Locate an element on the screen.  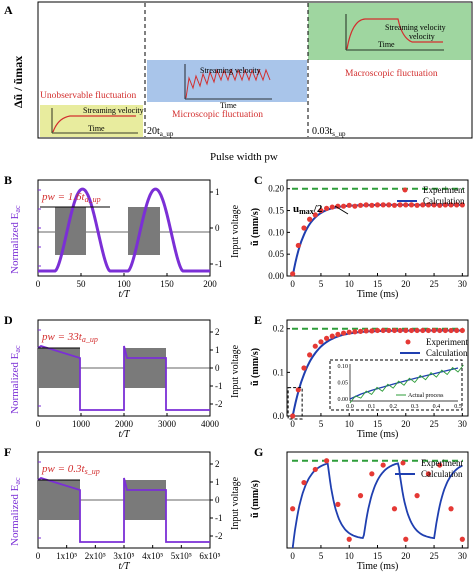
label-microscopic: Microscopic fluctuation is located at coordinates (217, 114).